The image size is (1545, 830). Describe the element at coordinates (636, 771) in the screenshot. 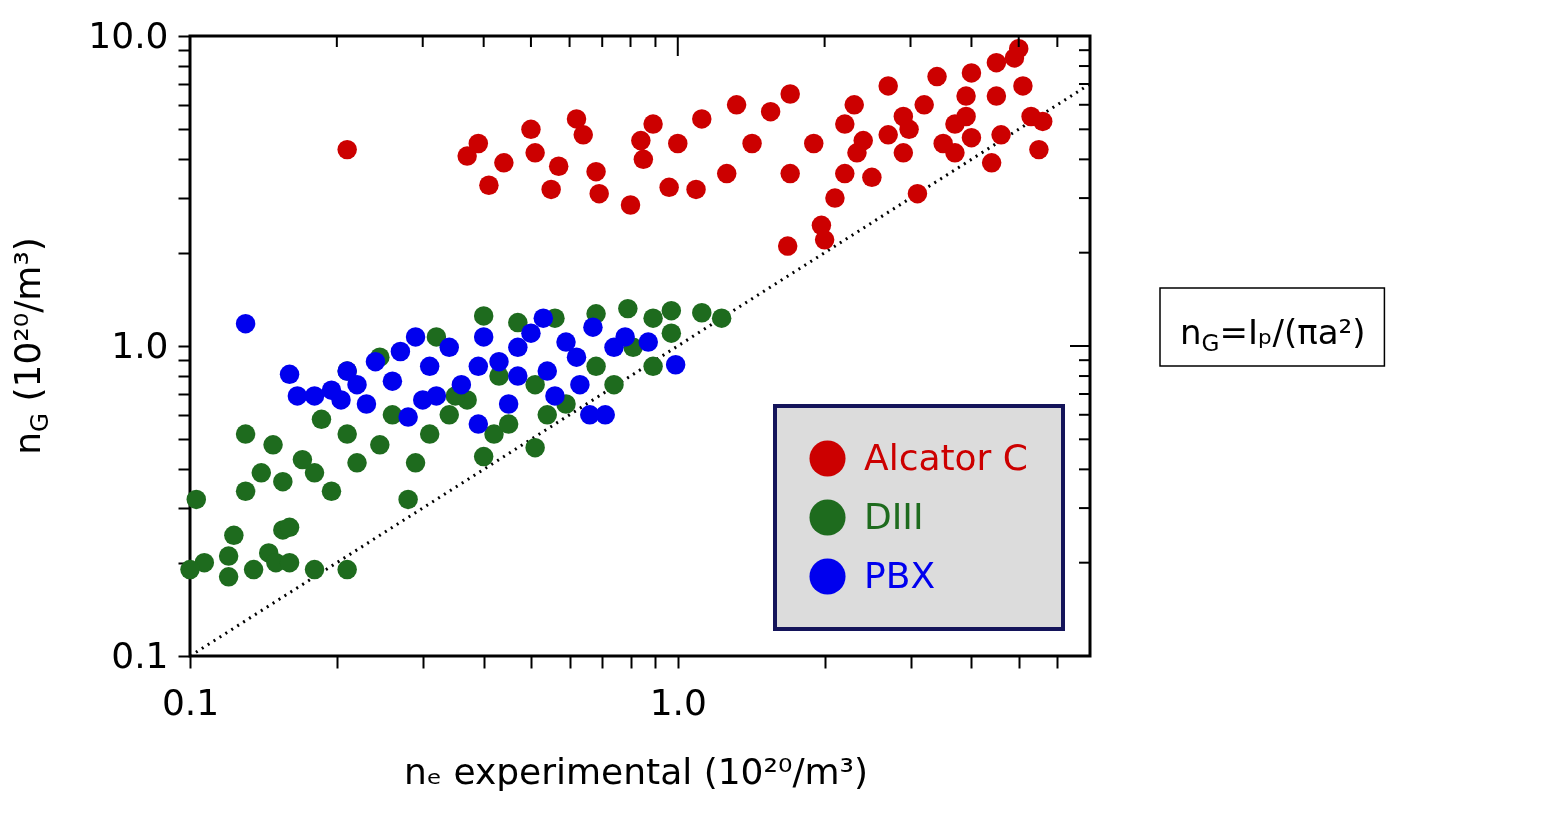

I see `x-axis-title: nₑ experimental (10²⁰/m³)` at that location.